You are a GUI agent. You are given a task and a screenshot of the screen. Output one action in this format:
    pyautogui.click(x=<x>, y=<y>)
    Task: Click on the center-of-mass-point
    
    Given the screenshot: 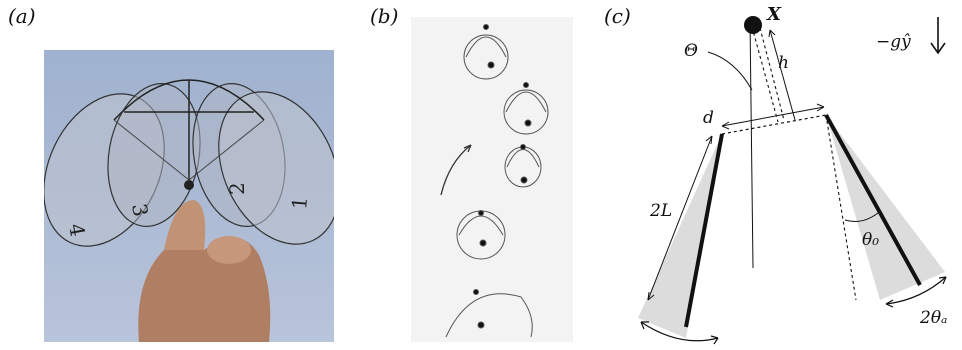 What is the action you would take?
    pyautogui.click(x=753, y=25)
    